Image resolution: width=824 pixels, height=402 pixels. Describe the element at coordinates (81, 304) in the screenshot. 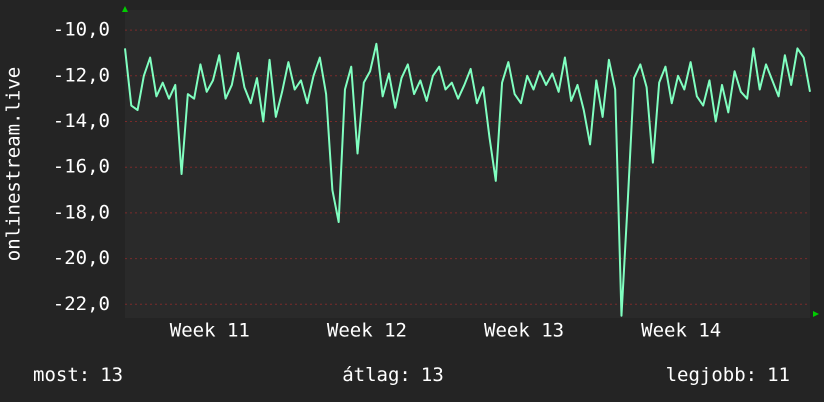

I see `y-tick-label: -22,0` at that location.